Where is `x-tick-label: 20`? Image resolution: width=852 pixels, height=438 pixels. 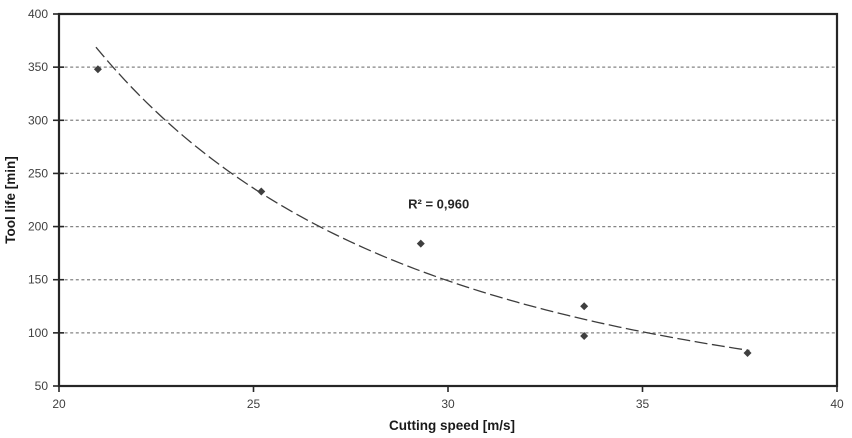
x-tick-label: 20 is located at coordinates (59, 404).